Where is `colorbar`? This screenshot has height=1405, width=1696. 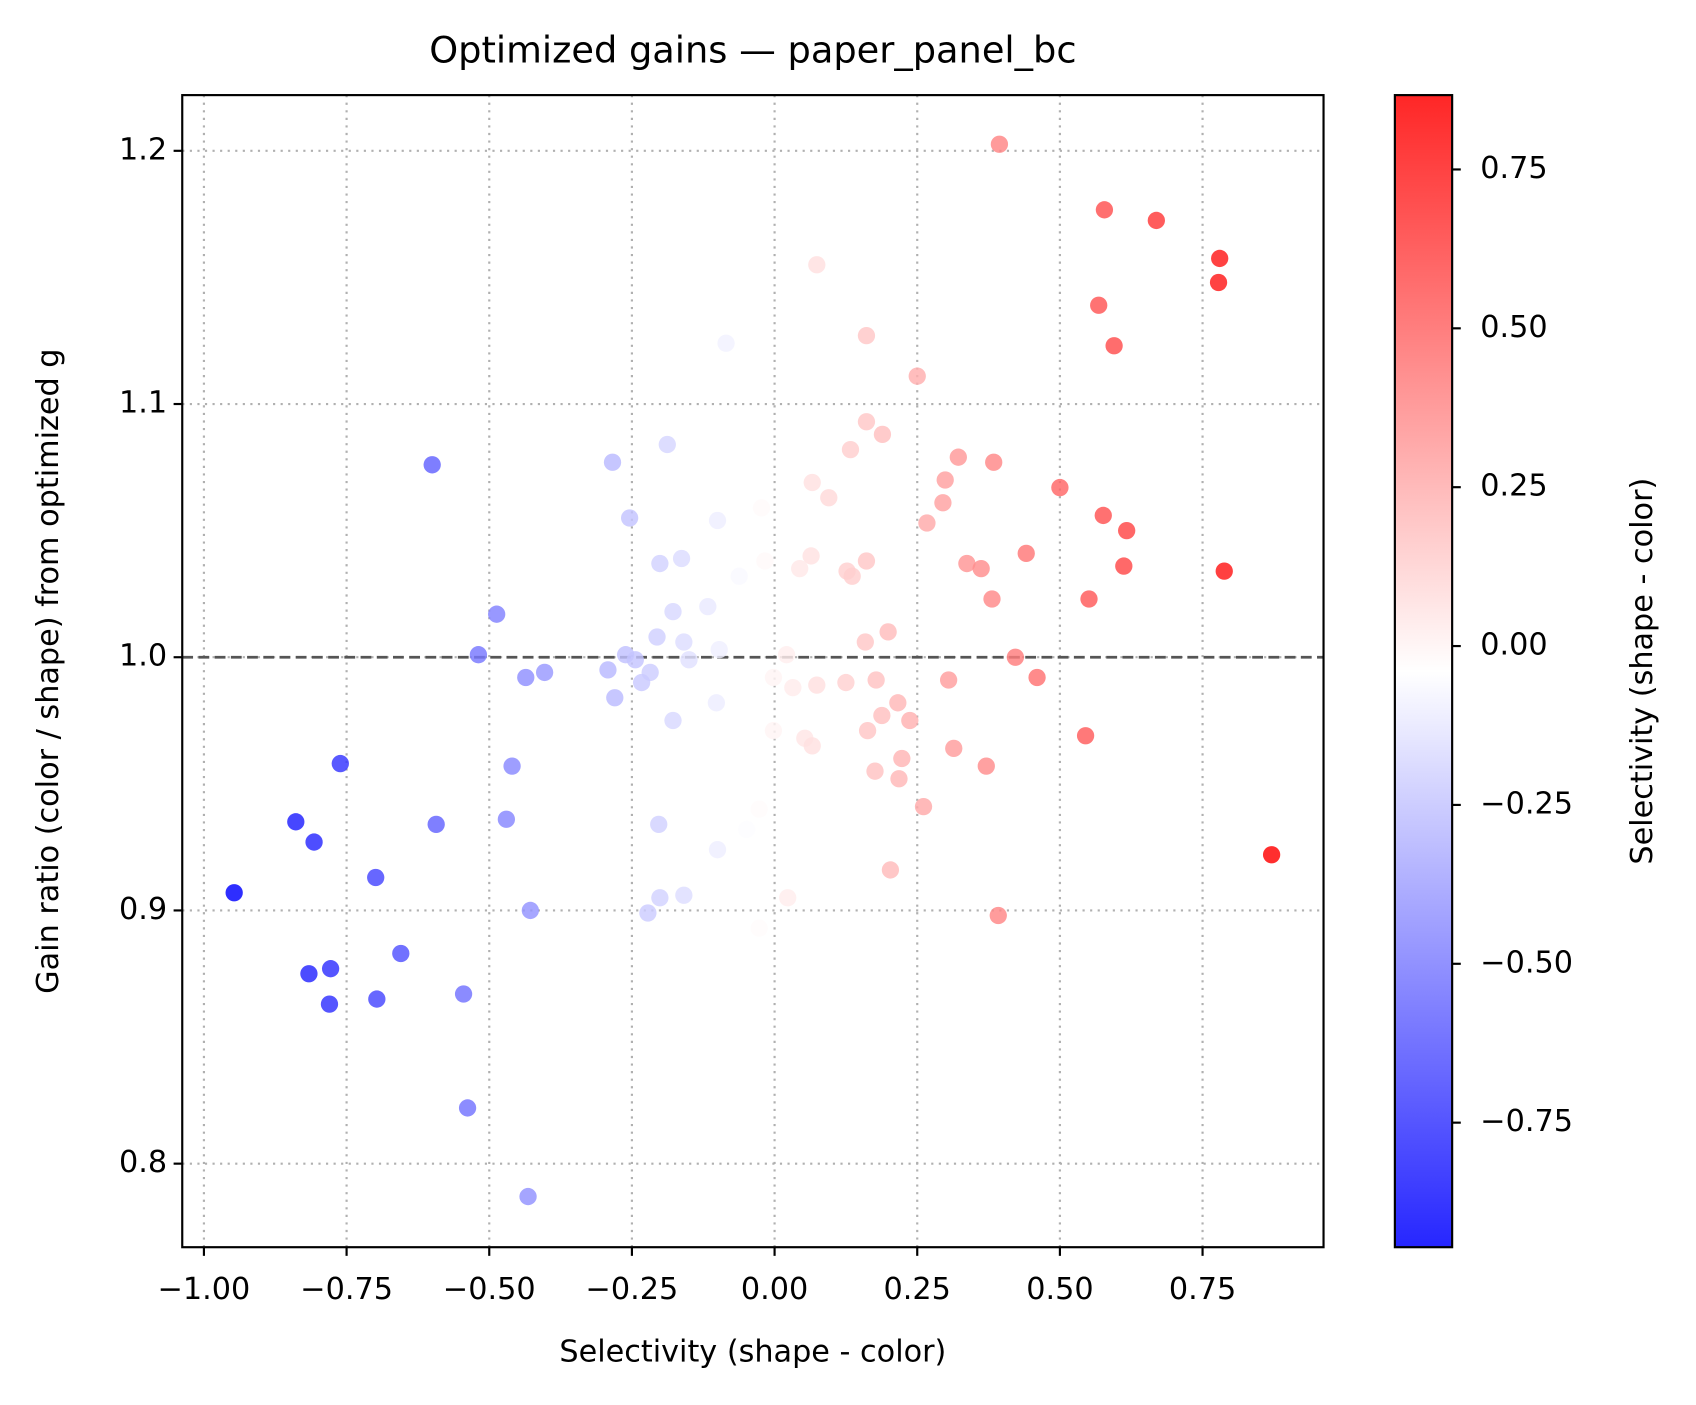
colorbar is located at coordinates (1423, 671).